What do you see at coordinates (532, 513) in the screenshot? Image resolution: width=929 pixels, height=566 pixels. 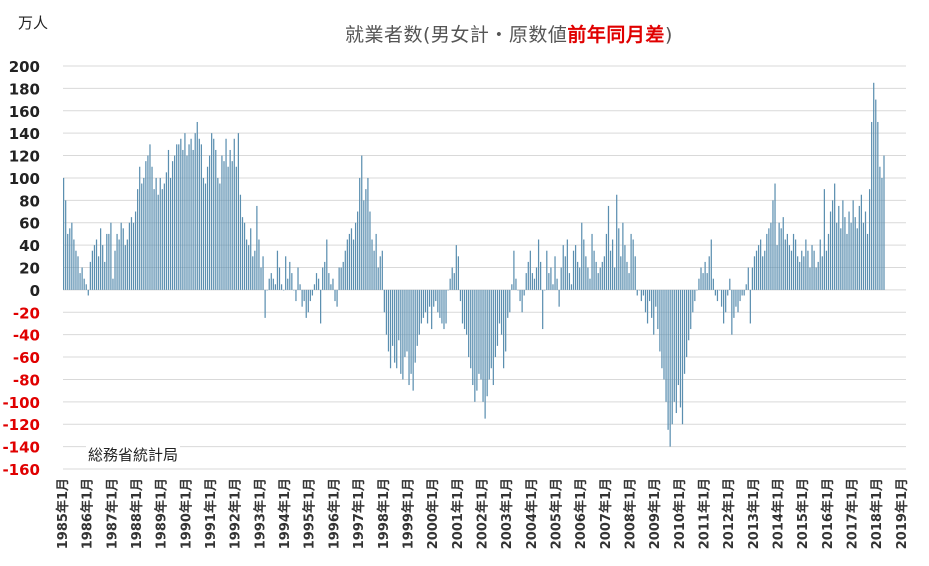 I see `x-tick-label: 2004年1月` at bounding box center [532, 513].